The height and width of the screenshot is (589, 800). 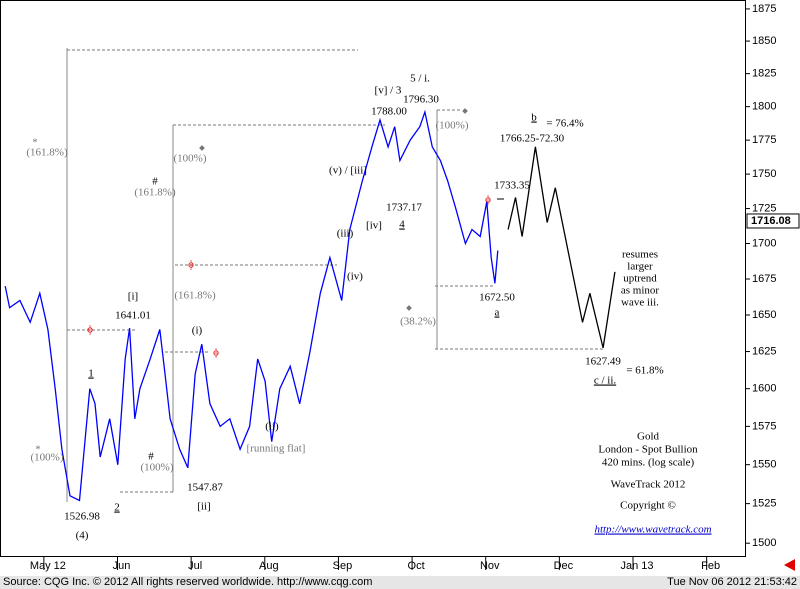 What do you see at coordinates (497, 298) in the screenshot?
I see `wave-annotation: 1672.50` at bounding box center [497, 298].